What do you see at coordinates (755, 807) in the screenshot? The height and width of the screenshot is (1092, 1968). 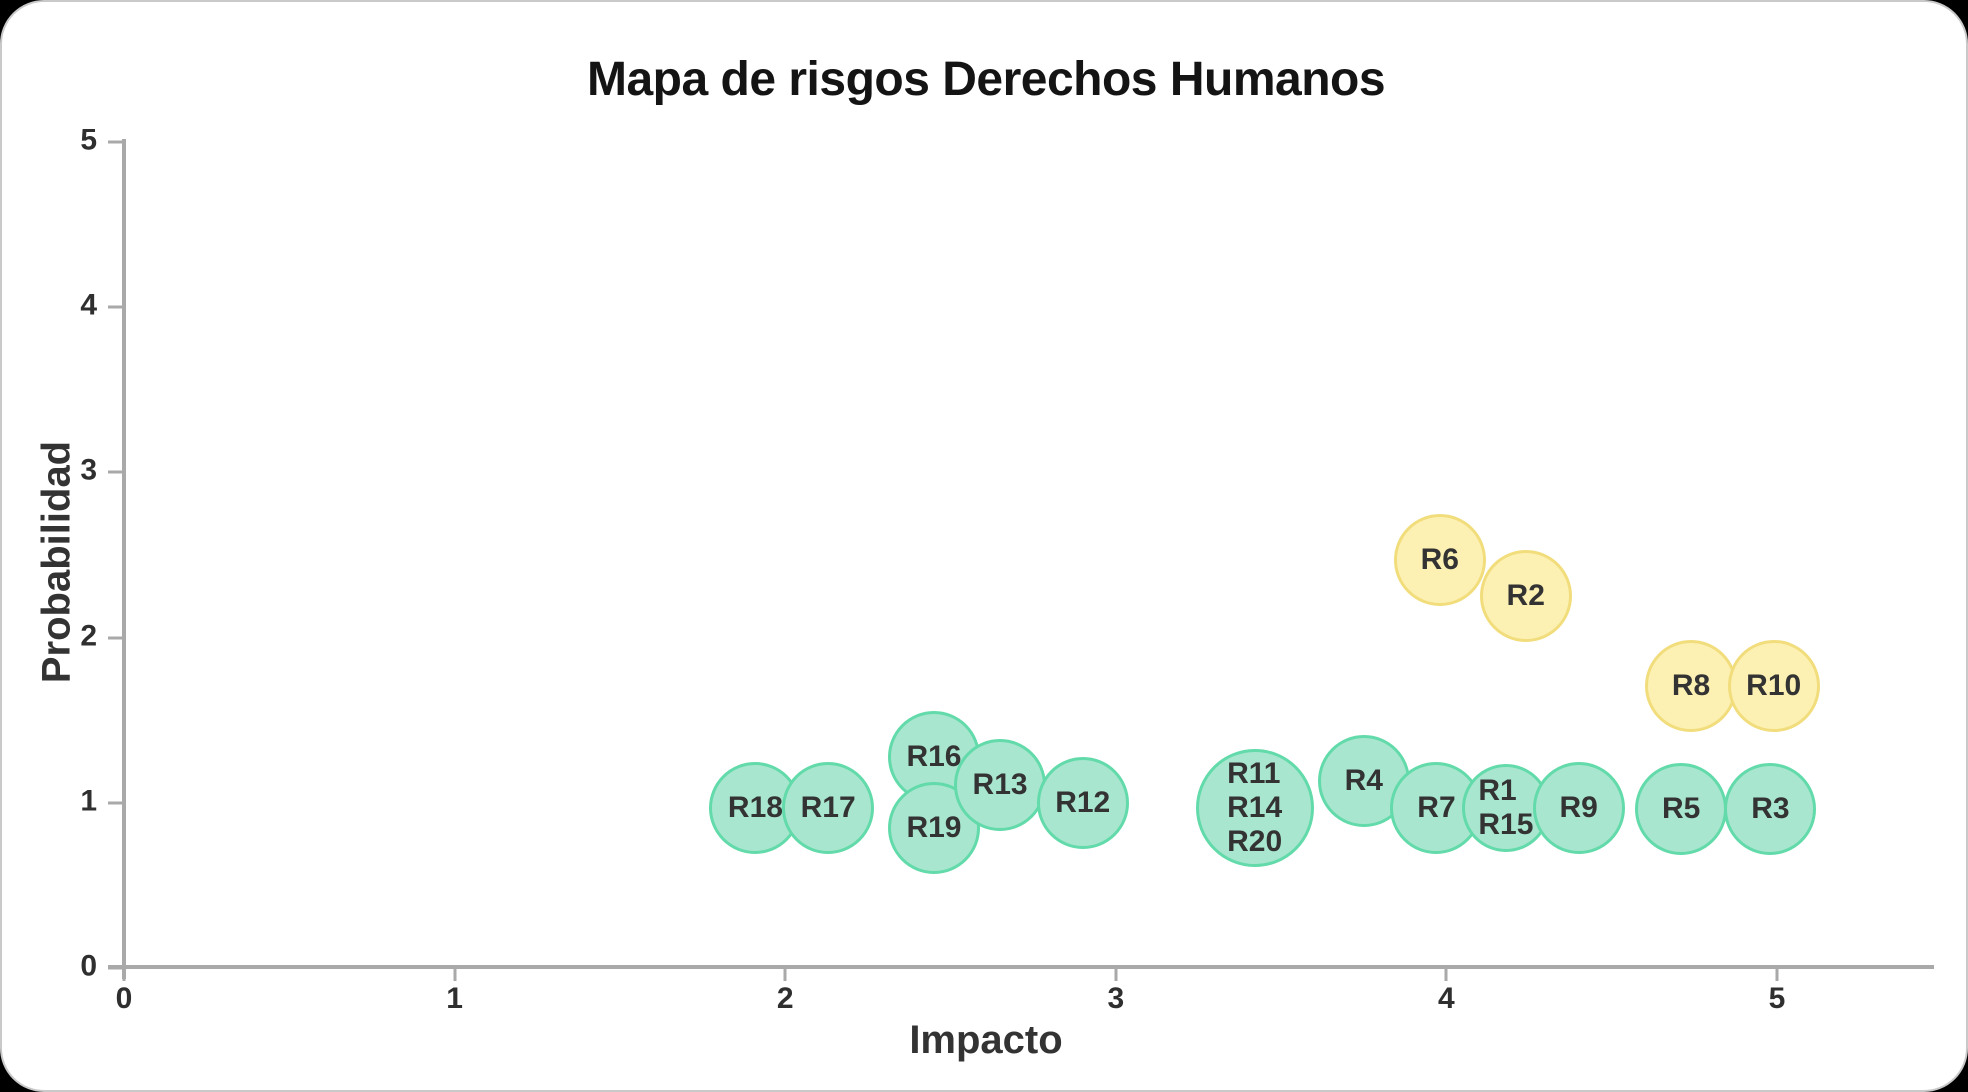 I see `bubble-label: R18` at bounding box center [755, 807].